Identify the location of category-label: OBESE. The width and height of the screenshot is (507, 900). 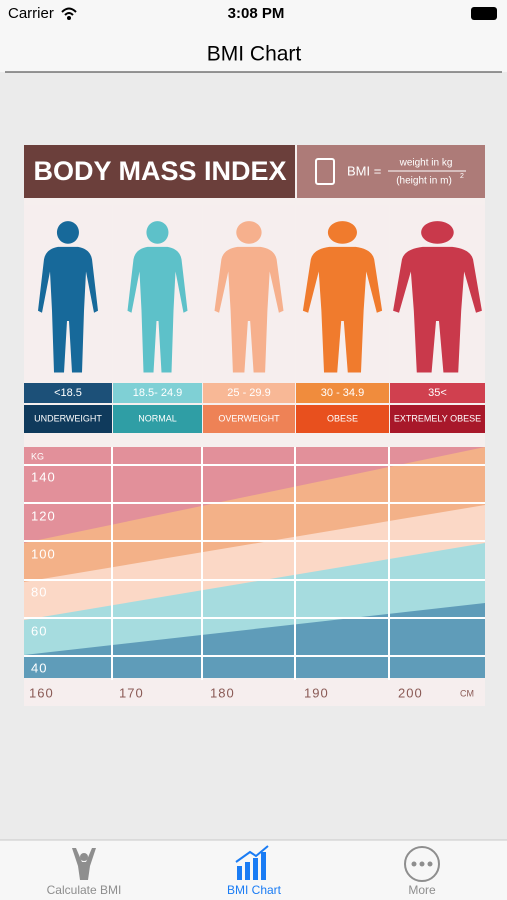
(342, 418).